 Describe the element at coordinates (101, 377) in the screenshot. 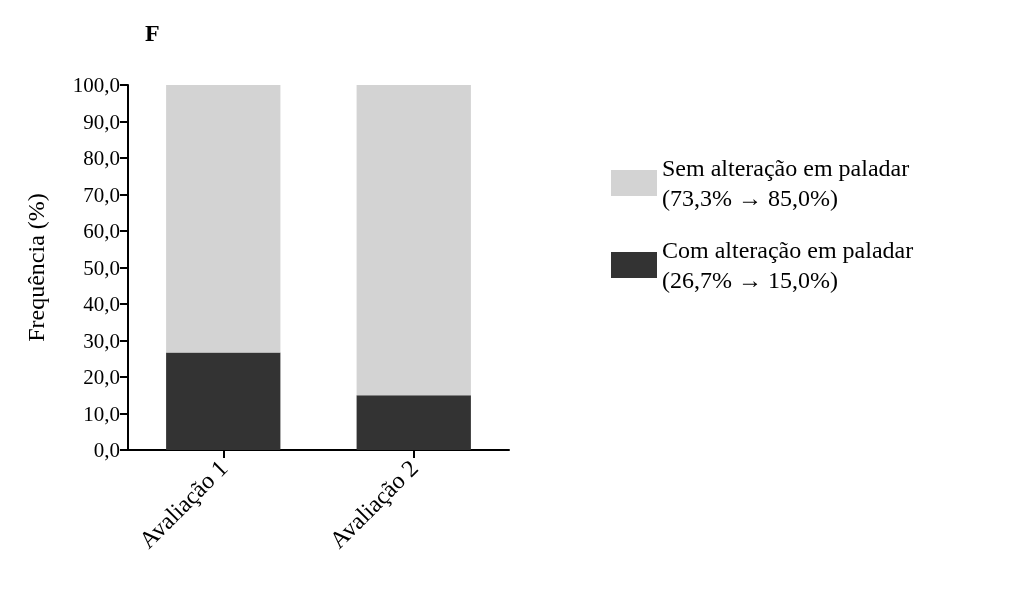

I see `y-tick-label: 20,0` at that location.